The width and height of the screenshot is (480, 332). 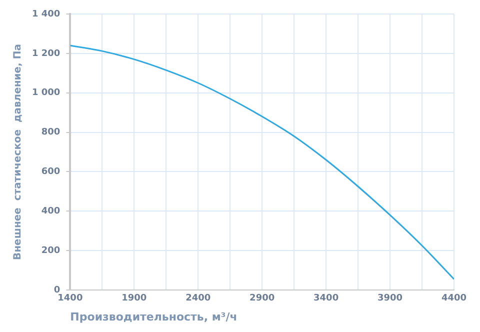 I want to click on x-tick-label: 3400, so click(x=326, y=299).